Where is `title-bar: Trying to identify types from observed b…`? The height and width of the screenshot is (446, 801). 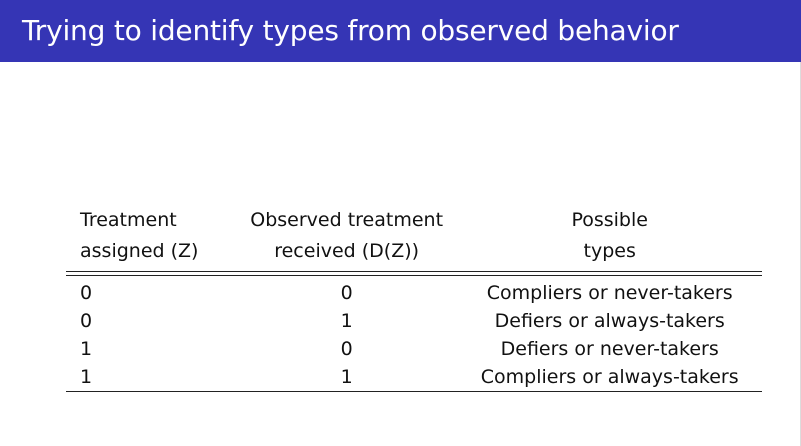
title-bar: Trying to identify types from observed b… is located at coordinates (400, 31).